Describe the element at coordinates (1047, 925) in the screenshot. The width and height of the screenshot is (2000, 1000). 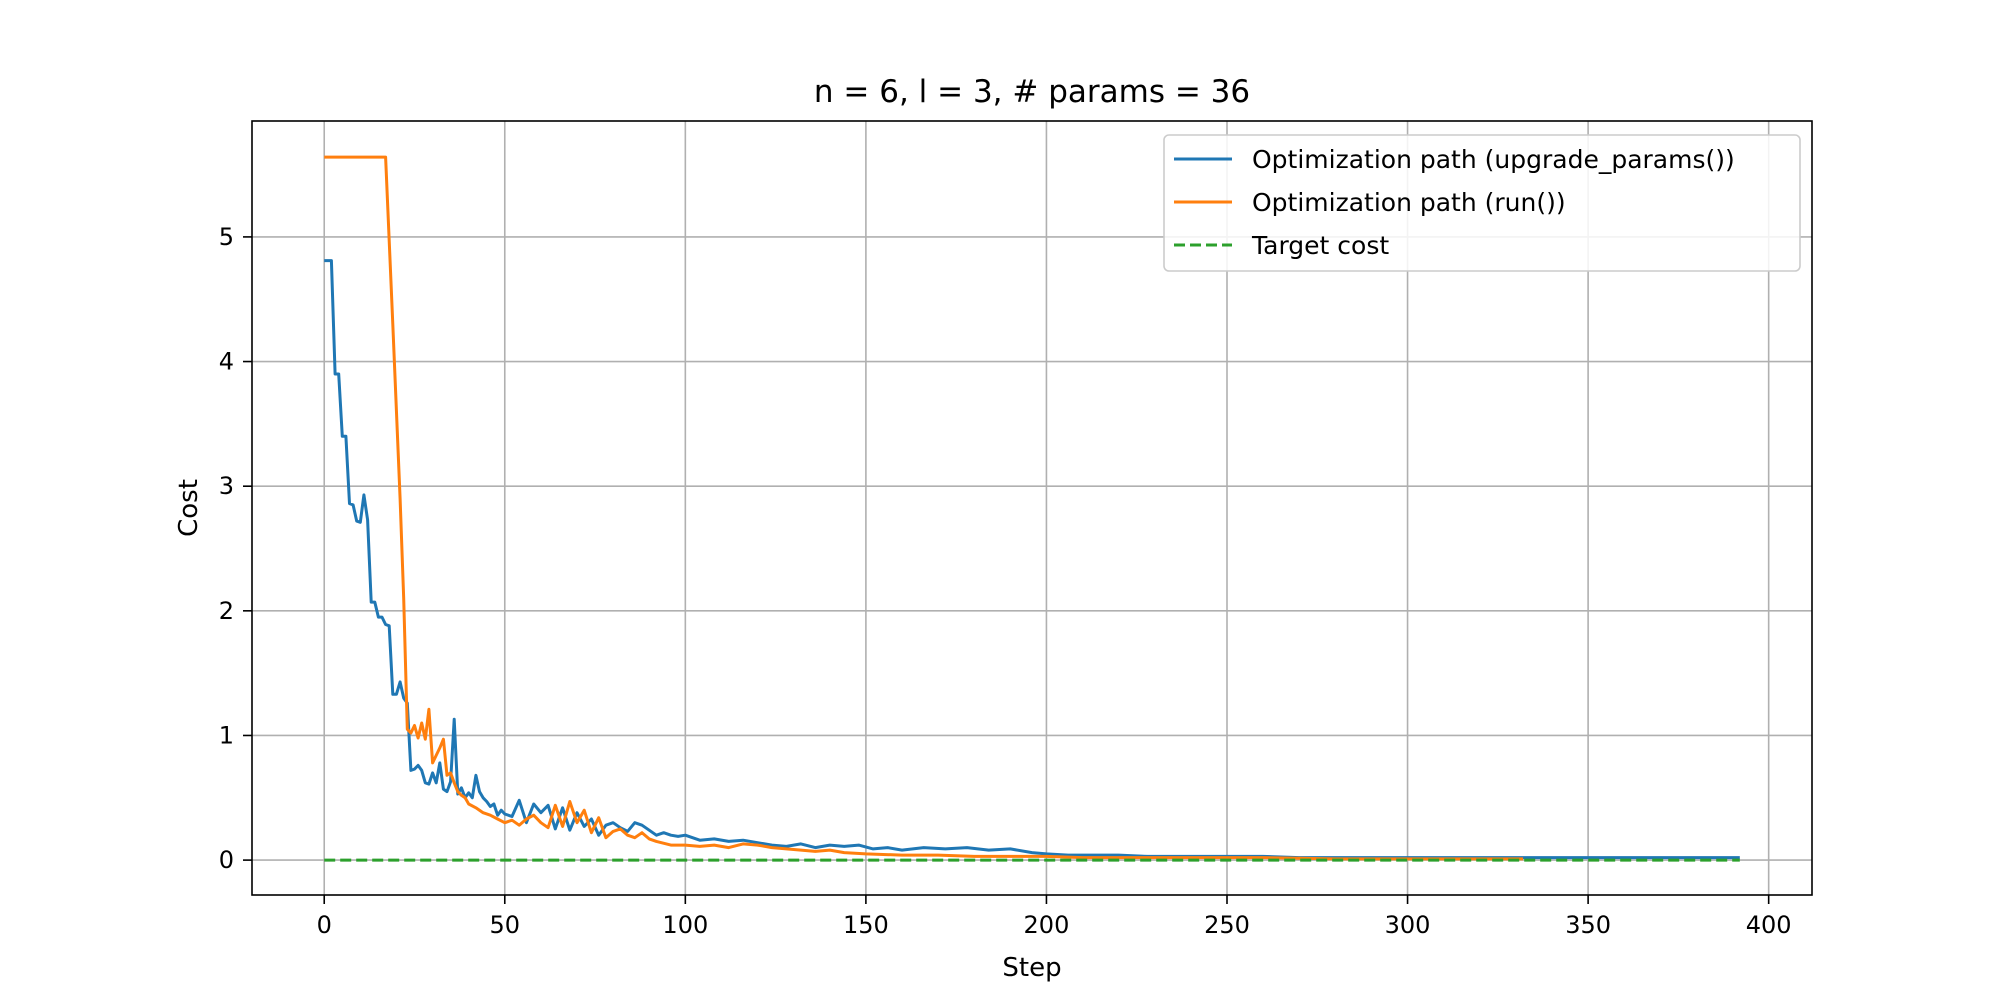
I see `x-tick-label: 200` at that location.